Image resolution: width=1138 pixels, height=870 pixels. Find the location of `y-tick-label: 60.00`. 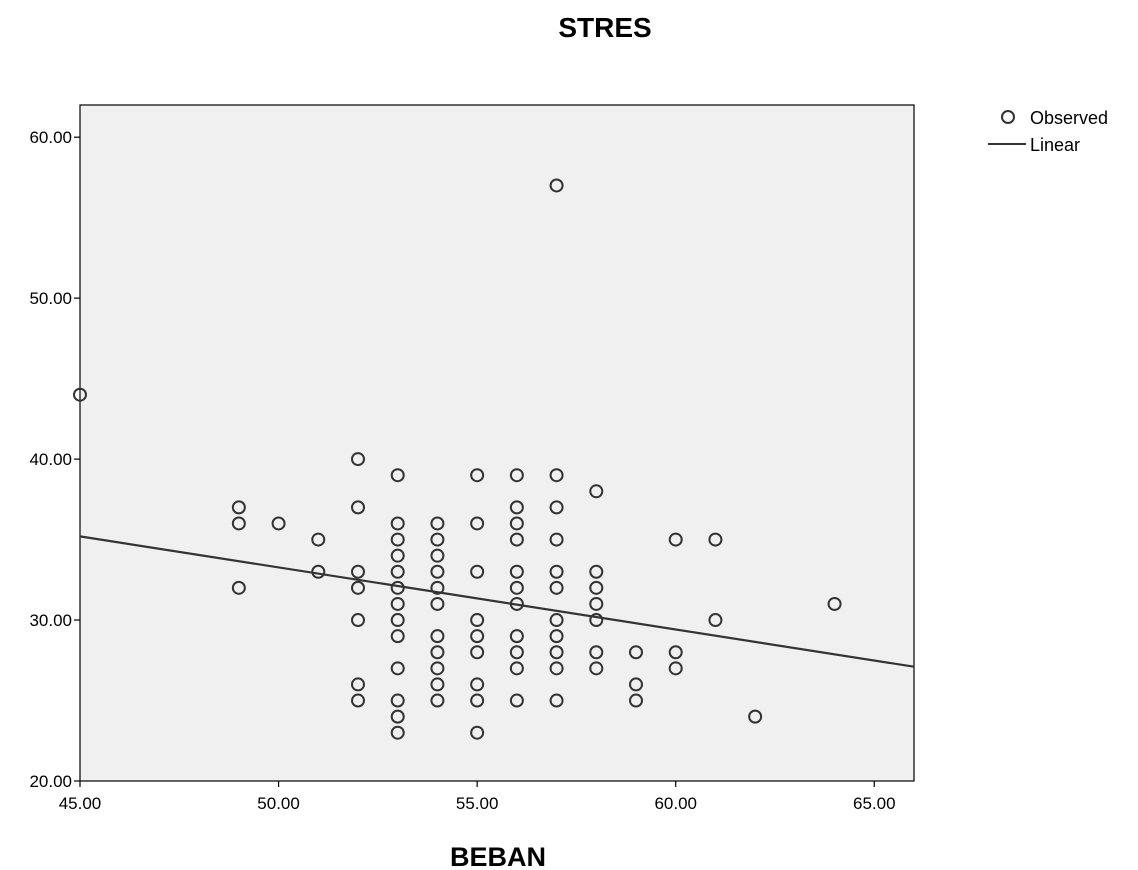

y-tick-label: 60.00 is located at coordinates (50, 137).